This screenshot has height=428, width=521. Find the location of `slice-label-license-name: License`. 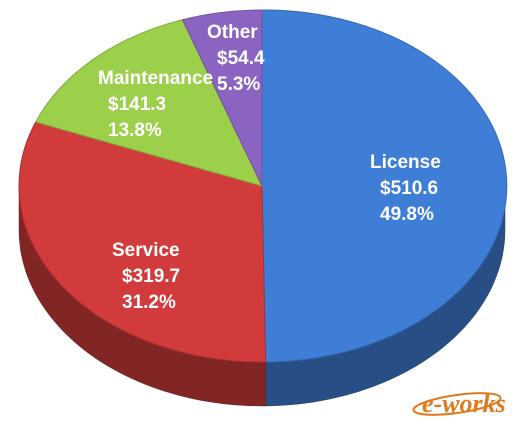

slice-label-license-name: License is located at coordinates (405, 162).